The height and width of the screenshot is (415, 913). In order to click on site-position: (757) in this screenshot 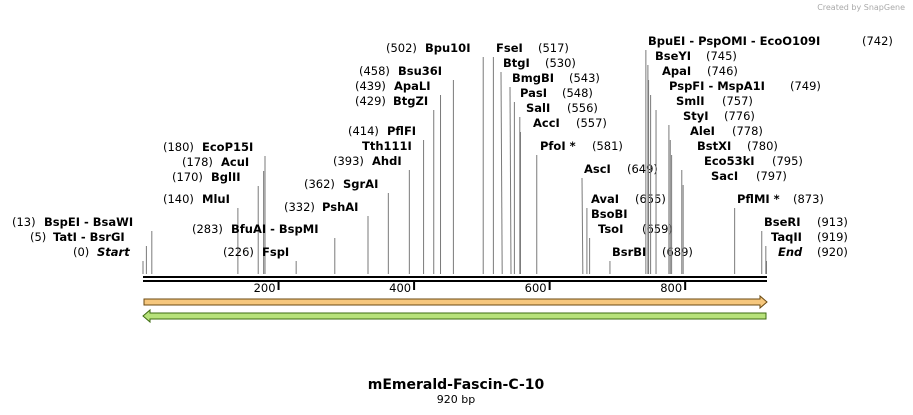, I will do `click(737, 101)`.